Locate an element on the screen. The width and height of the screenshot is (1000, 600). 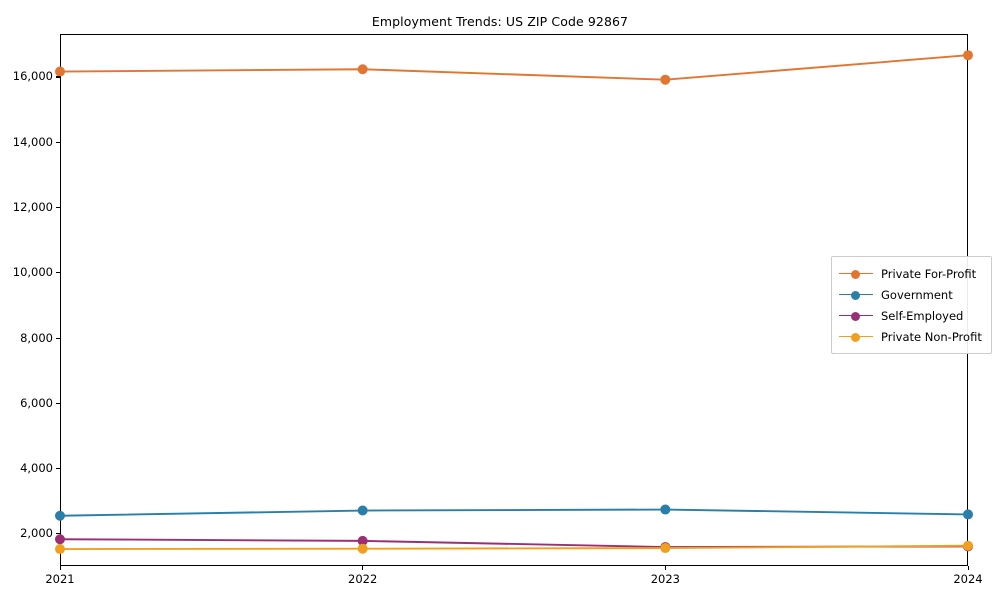
y-tick-label: 4,000 is located at coordinates (36, 468).